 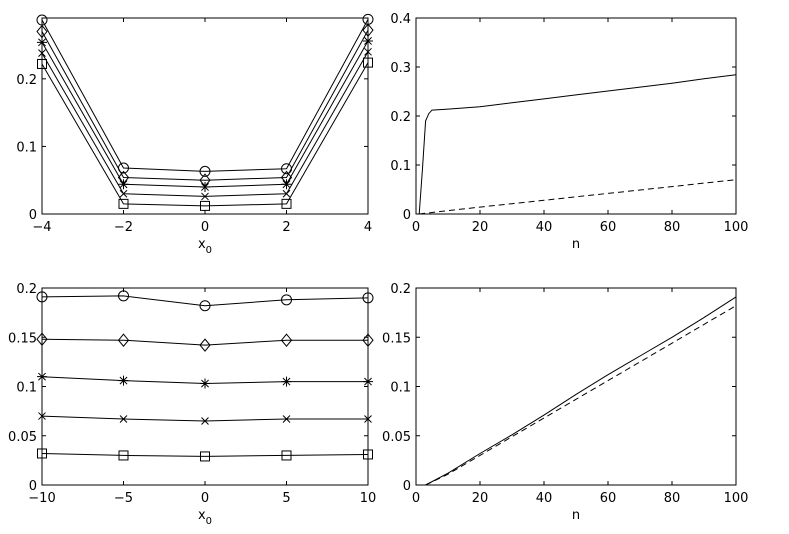 What do you see at coordinates (544, 498) in the screenshot?
I see `x-tick-label: 40` at bounding box center [544, 498].